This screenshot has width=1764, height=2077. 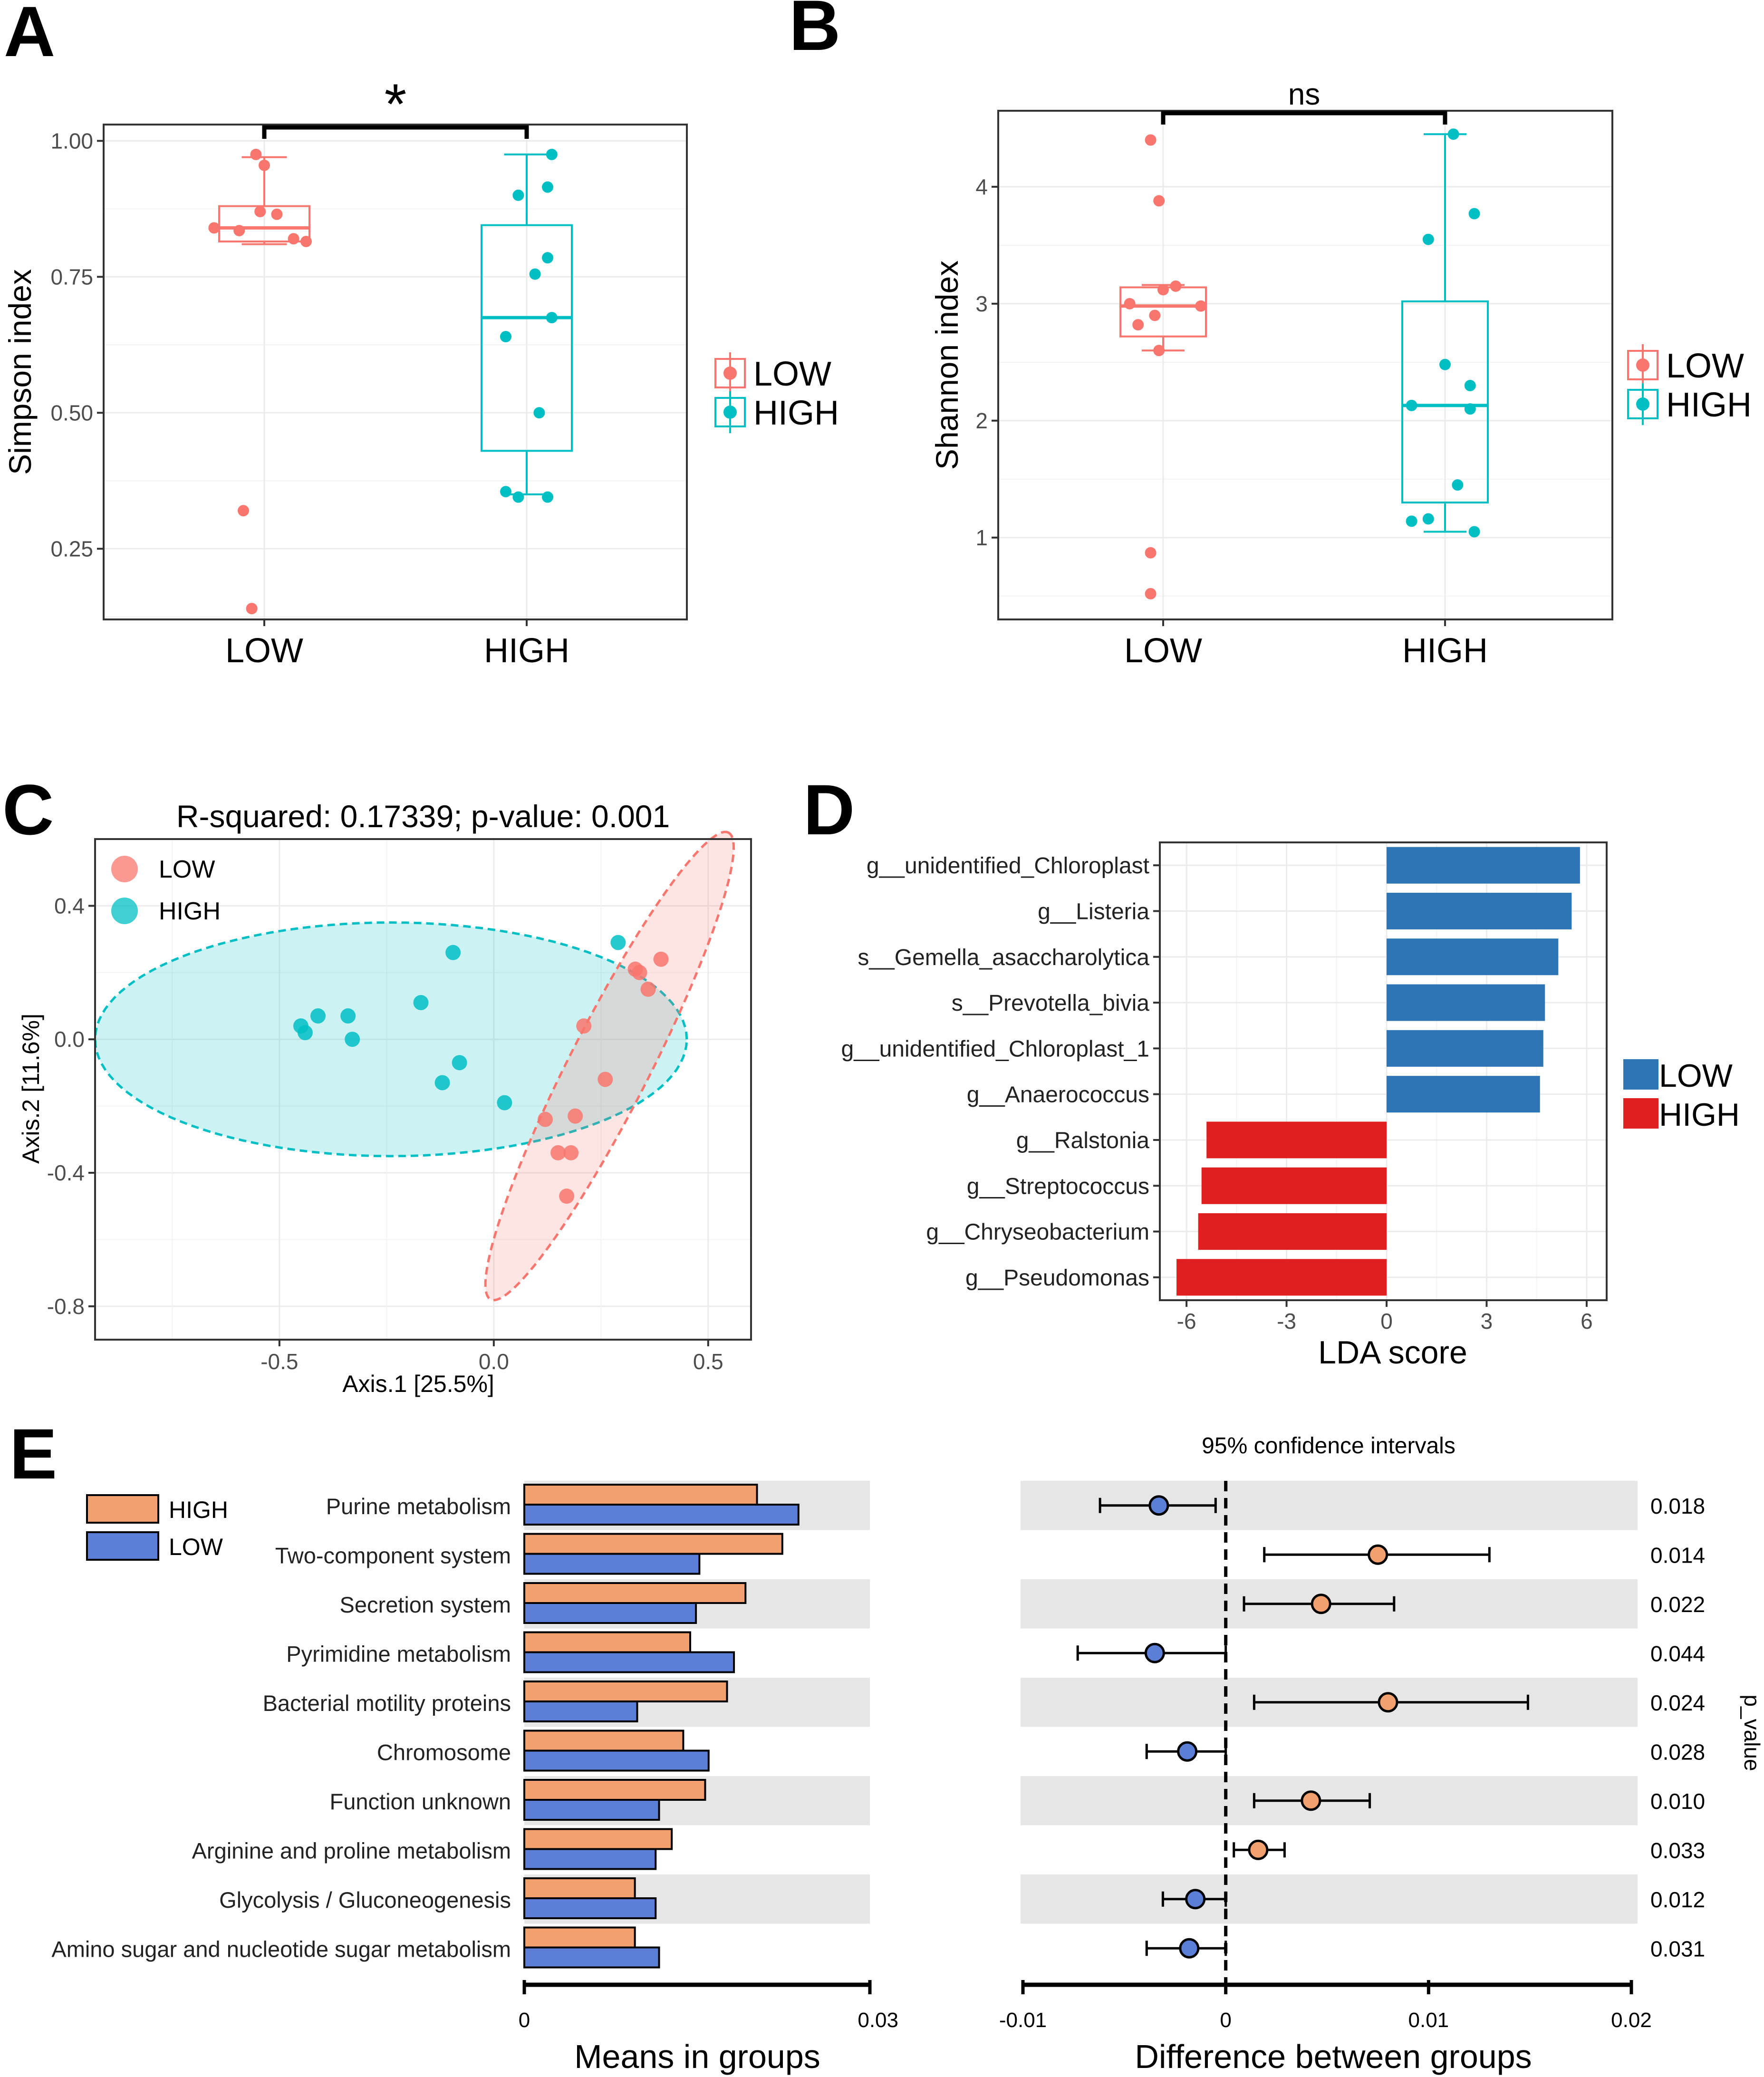 What do you see at coordinates (1699, 1115) in the screenshot?
I see `legend-label-high: HIGH` at bounding box center [1699, 1115].